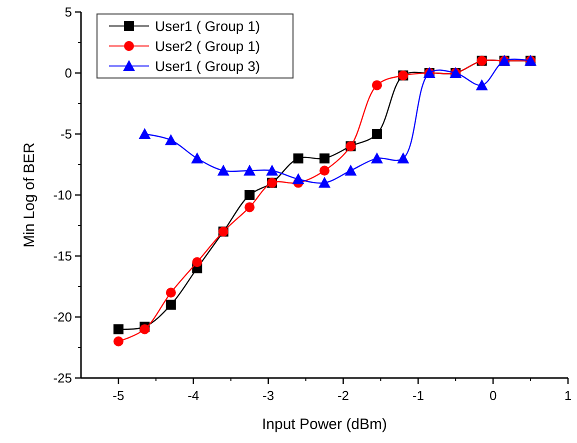 Image resolution: width=577 pixels, height=443 pixels. I want to click on y-tick-label: -10, so click(62, 195).